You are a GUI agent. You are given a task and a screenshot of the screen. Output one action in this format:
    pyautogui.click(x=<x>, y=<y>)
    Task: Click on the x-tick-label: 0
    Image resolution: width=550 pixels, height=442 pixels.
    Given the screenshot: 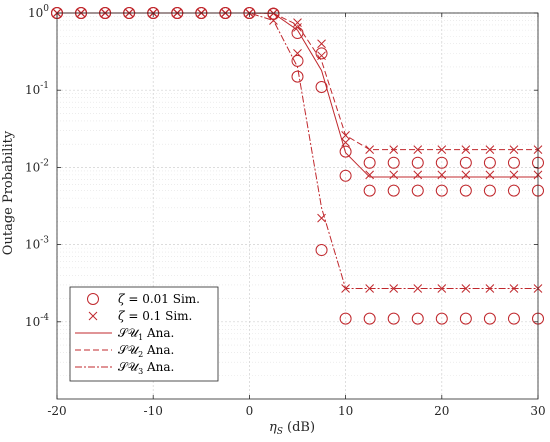 What is the action you would take?
    pyautogui.click(x=250, y=411)
    